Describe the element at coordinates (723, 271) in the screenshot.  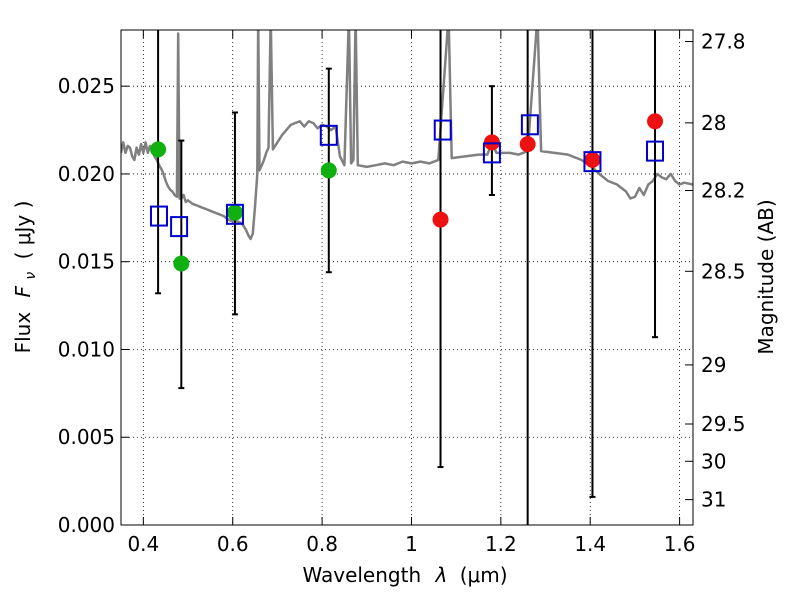
I see `mag-tick-label: 28.5` at that location.